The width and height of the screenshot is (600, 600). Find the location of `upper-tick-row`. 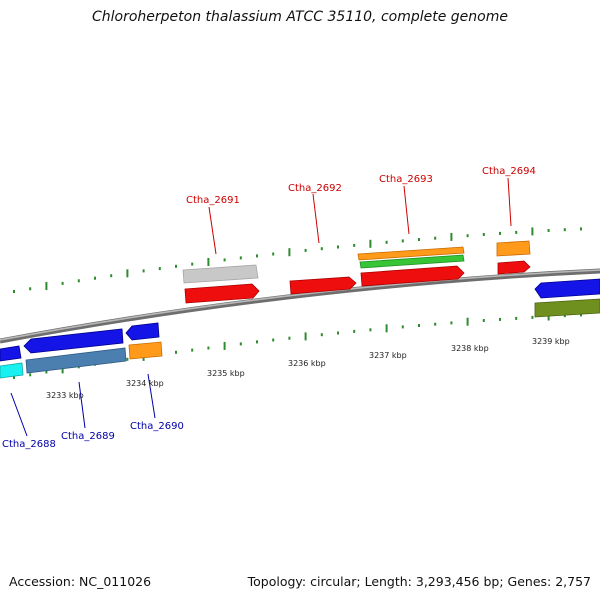

upper-tick-row is located at coordinates (297, 260).